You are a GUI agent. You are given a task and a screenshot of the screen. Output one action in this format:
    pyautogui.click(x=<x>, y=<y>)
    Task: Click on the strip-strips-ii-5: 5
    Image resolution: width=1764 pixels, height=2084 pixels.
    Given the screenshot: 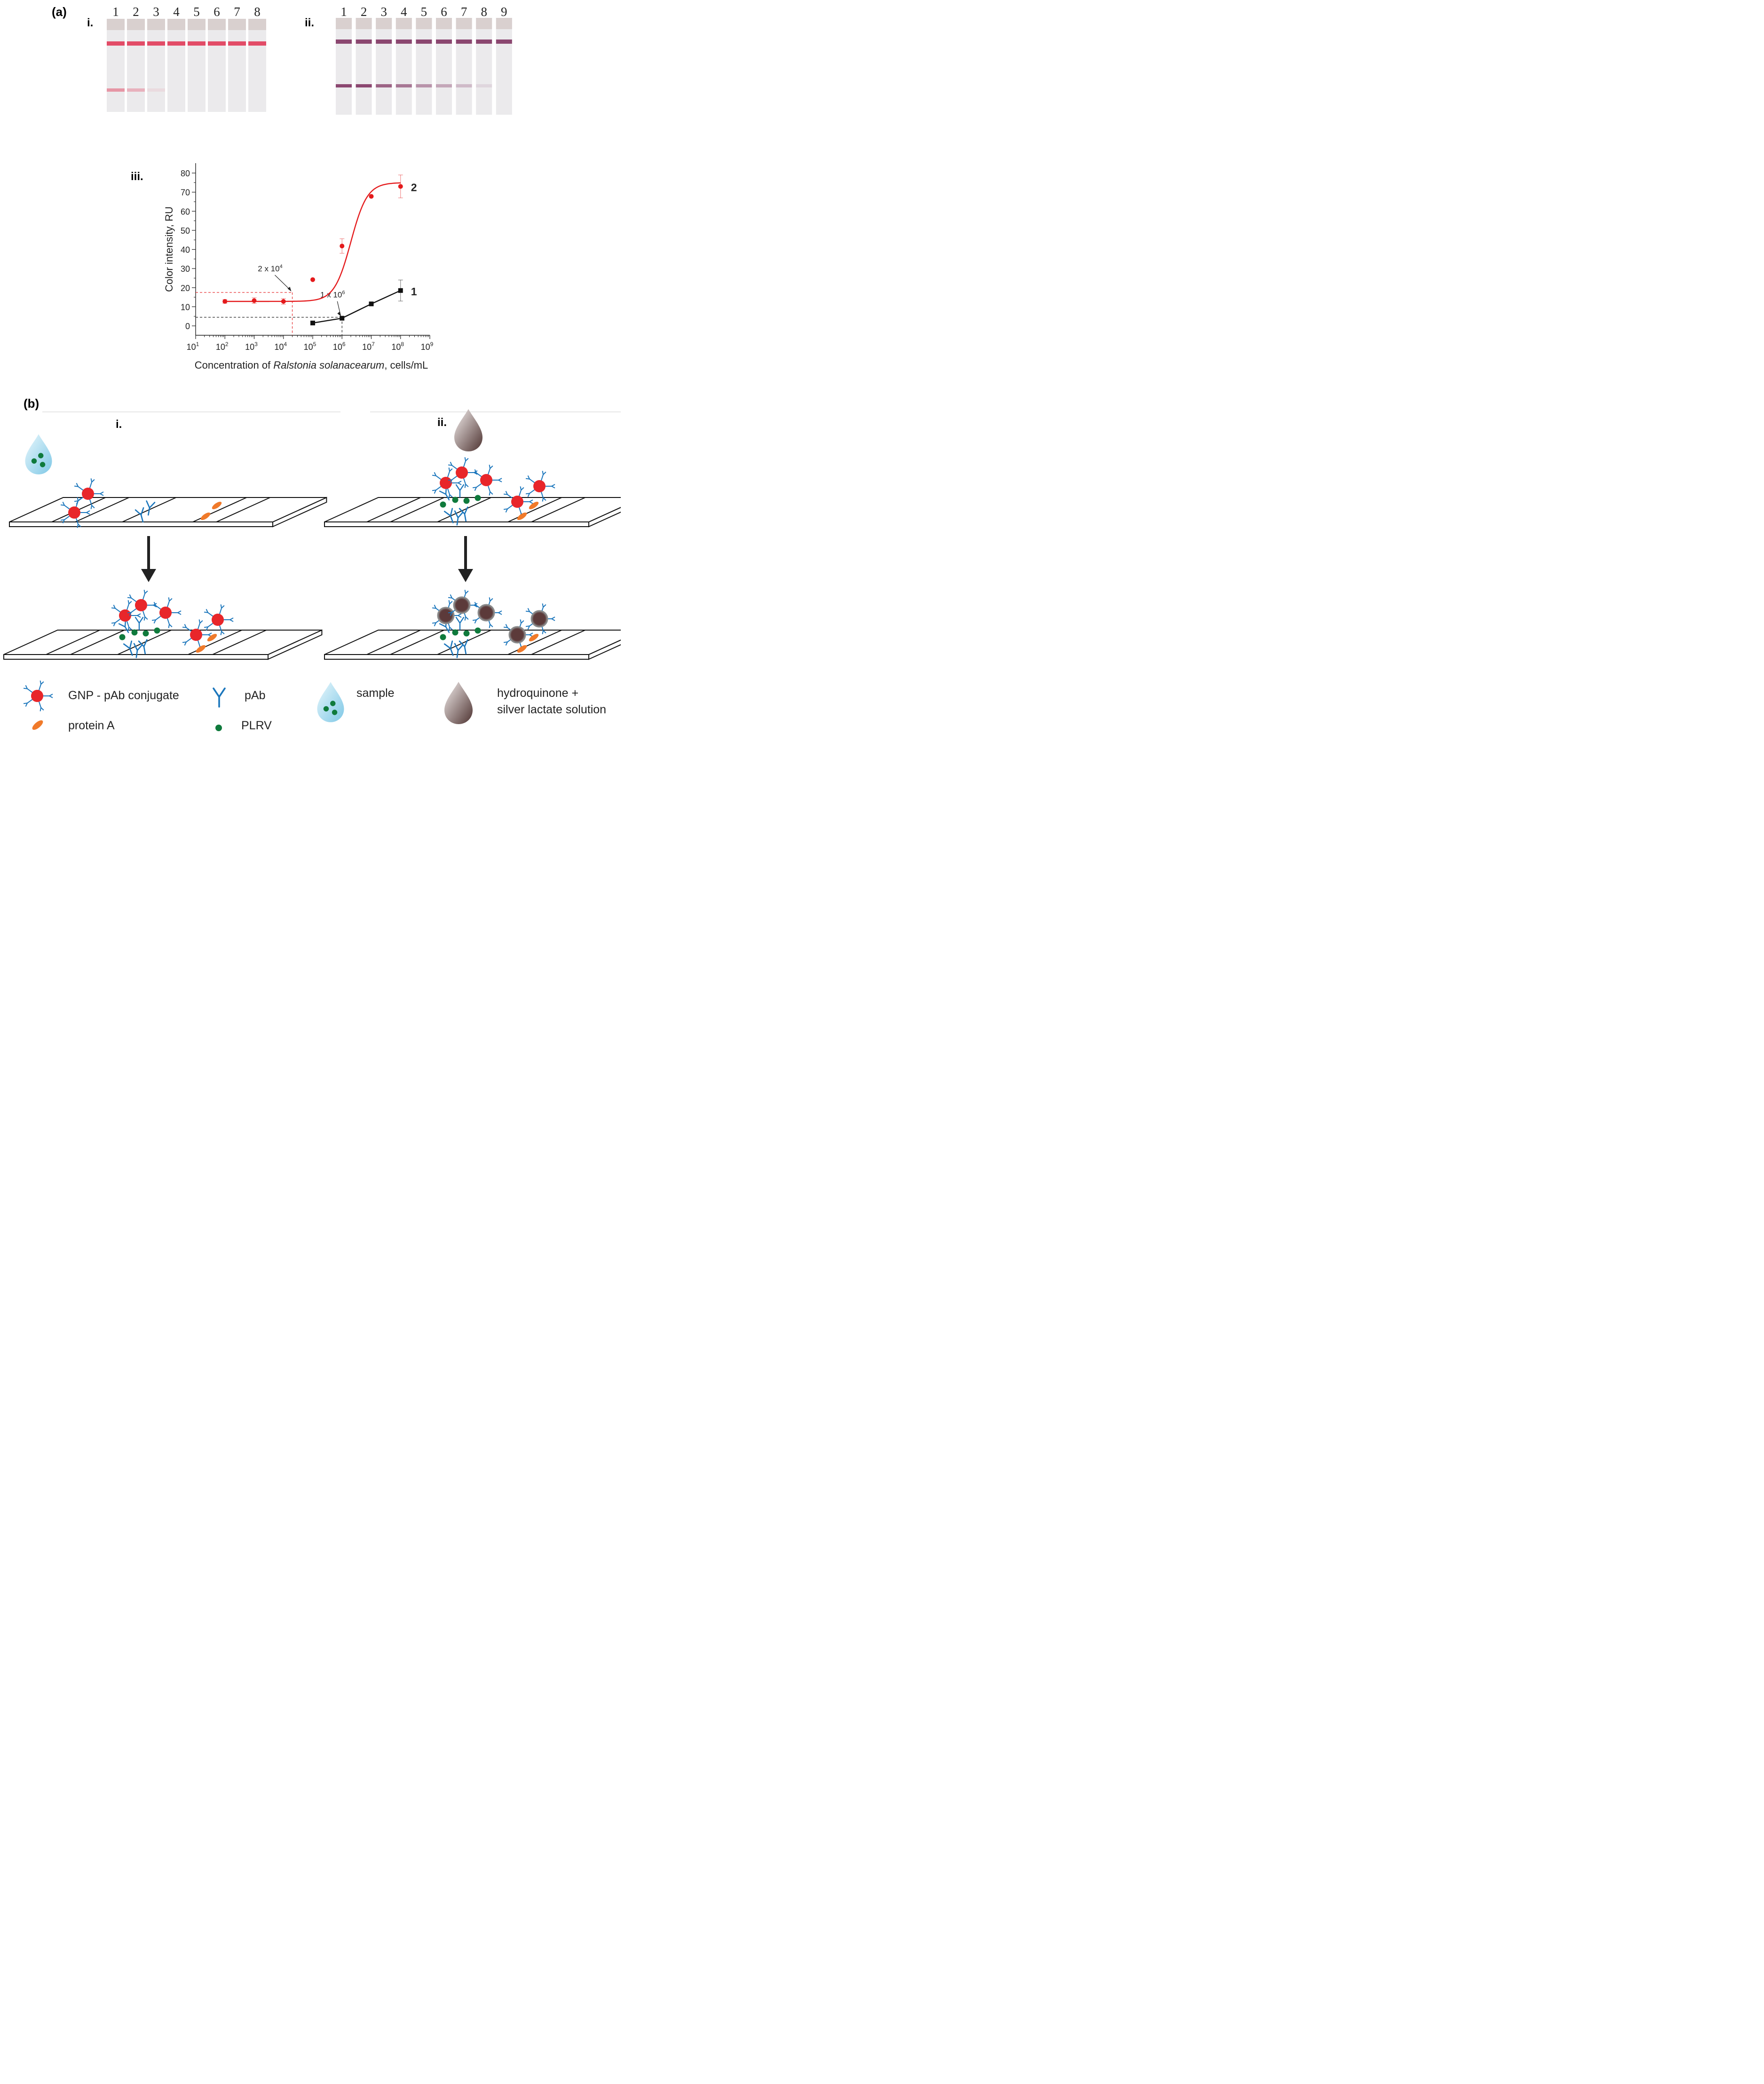 What is the action you would take?
    pyautogui.click(x=424, y=60)
    